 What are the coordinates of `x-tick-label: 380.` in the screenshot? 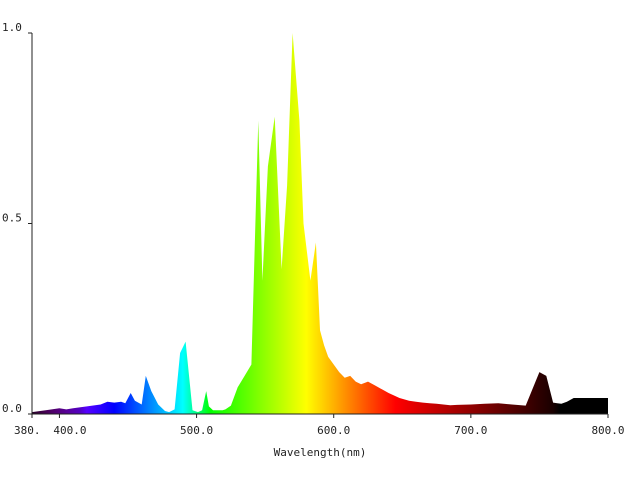 It's located at (27, 430).